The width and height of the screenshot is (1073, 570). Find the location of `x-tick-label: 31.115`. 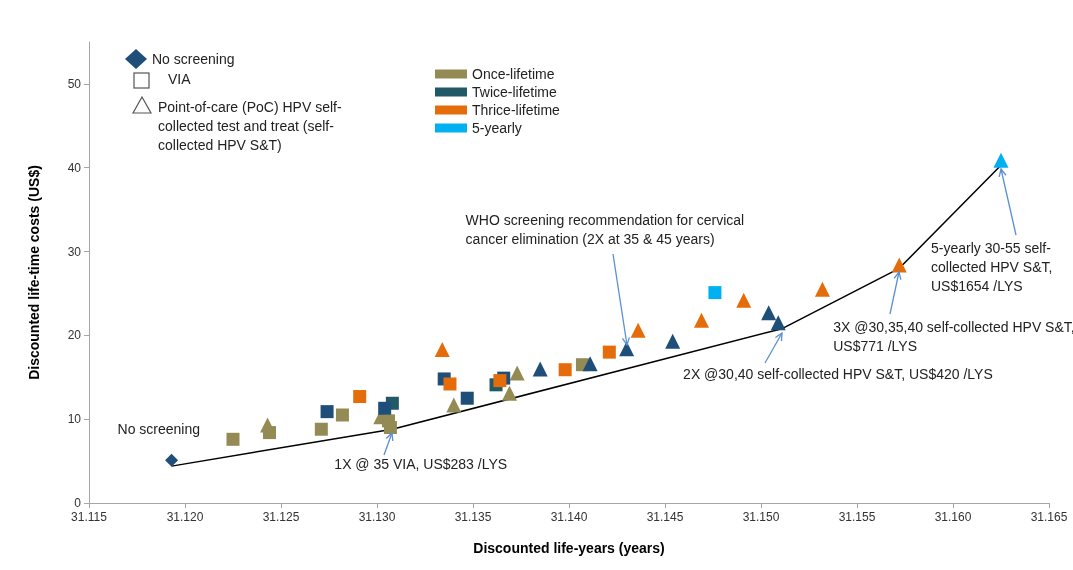

x-tick-label: 31.115 is located at coordinates (89, 517).